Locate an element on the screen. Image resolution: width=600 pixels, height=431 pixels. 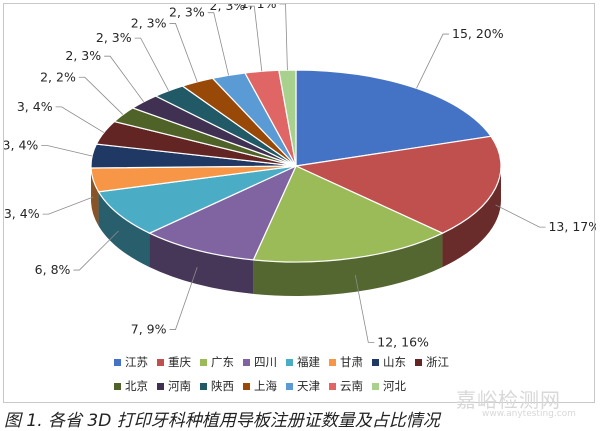
slice-side-广东 is located at coordinates (348, 264).